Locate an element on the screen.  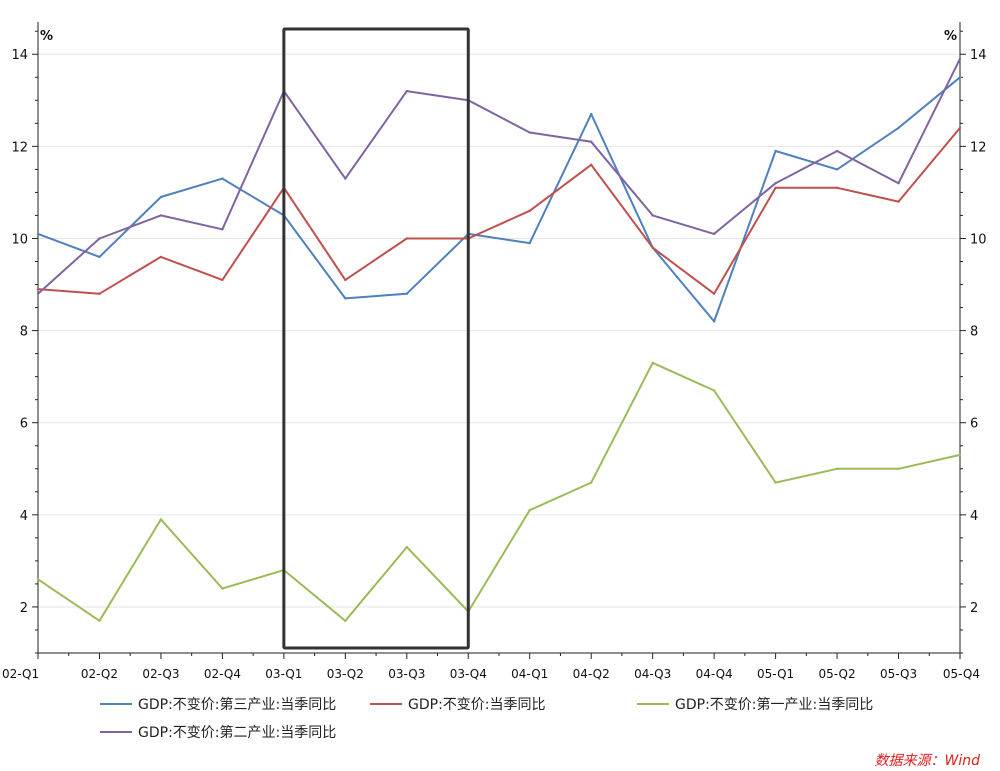
x-tick-label: 05-Q1 is located at coordinates (775, 674).